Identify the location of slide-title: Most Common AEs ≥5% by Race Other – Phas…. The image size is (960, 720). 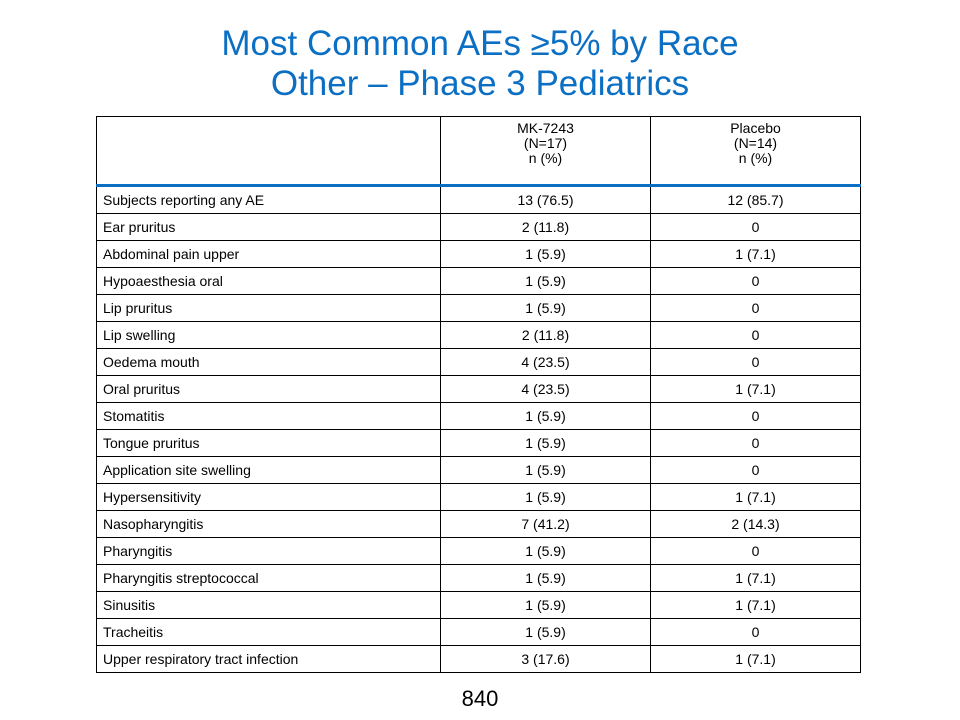
(480, 64).